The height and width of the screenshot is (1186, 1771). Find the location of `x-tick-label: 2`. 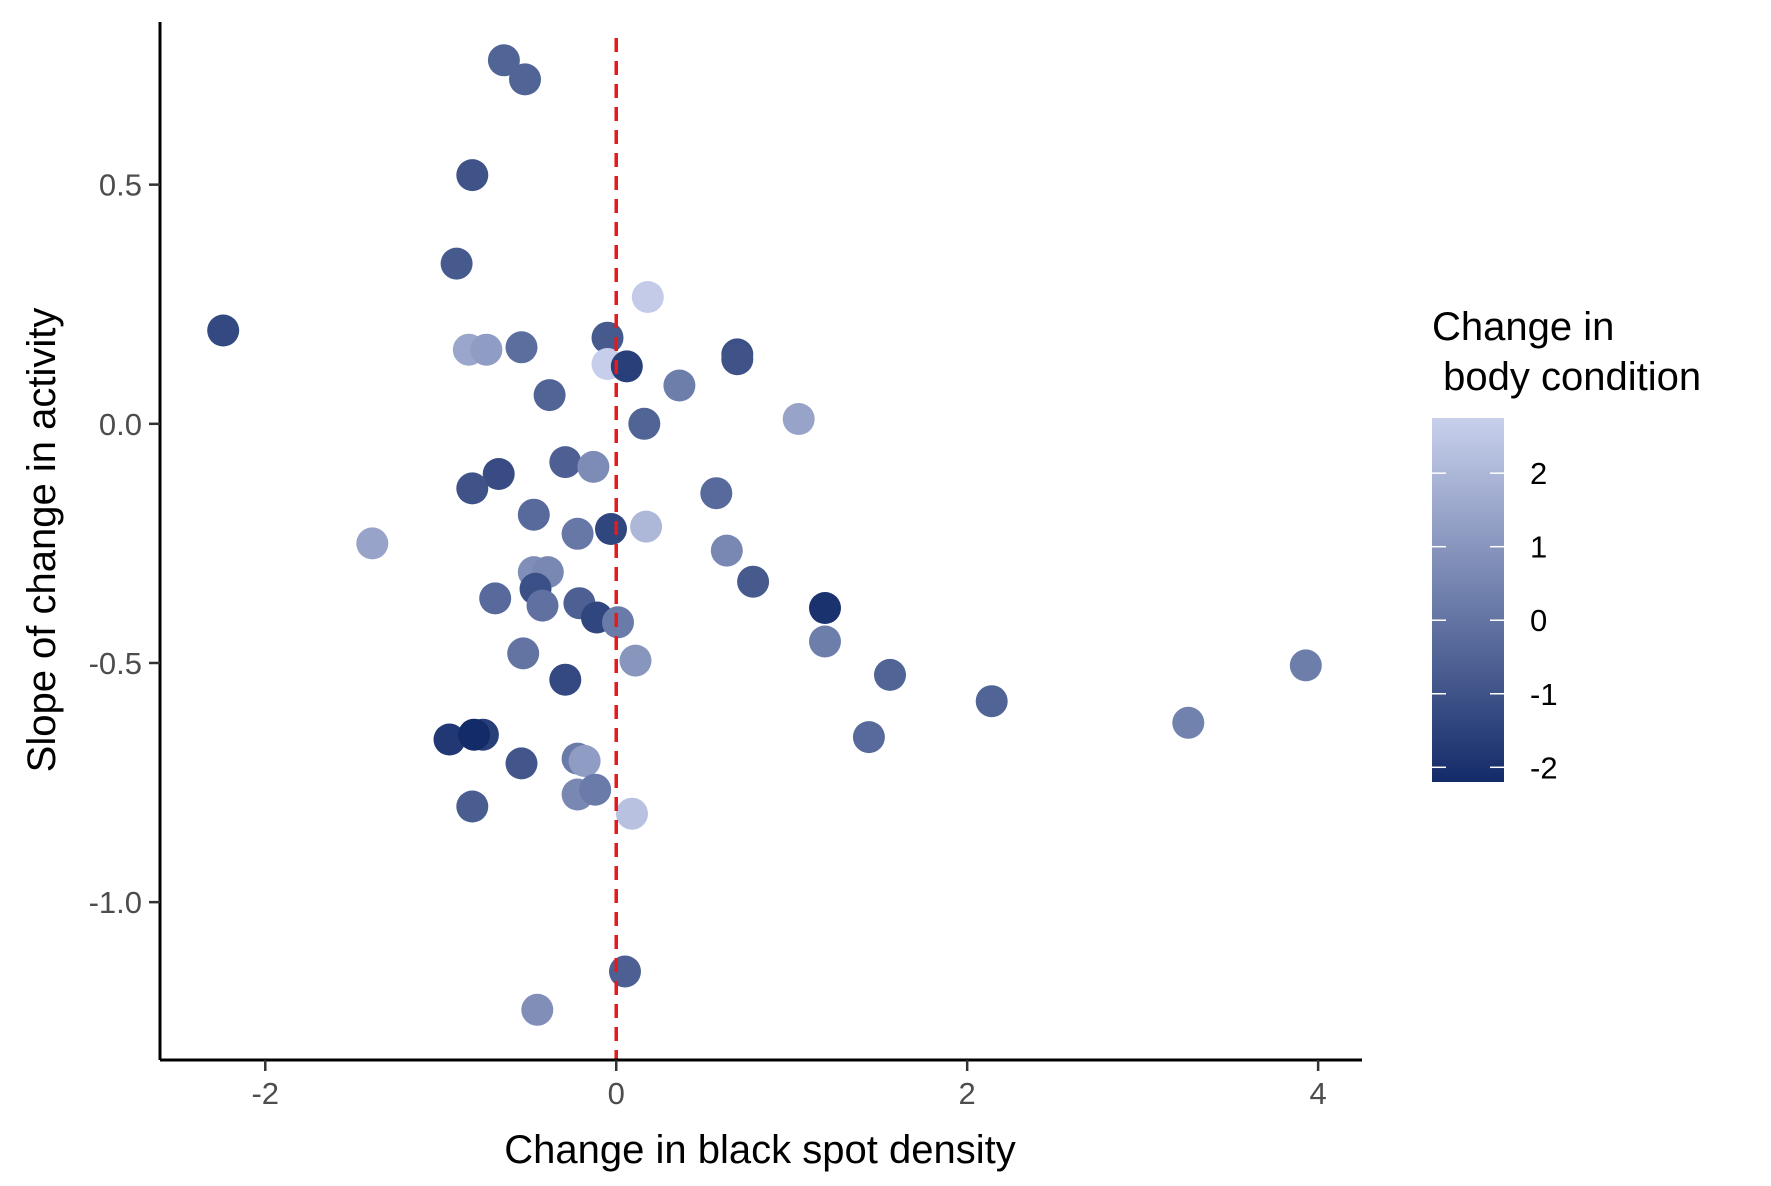

x-tick-label: 2 is located at coordinates (967, 1093).